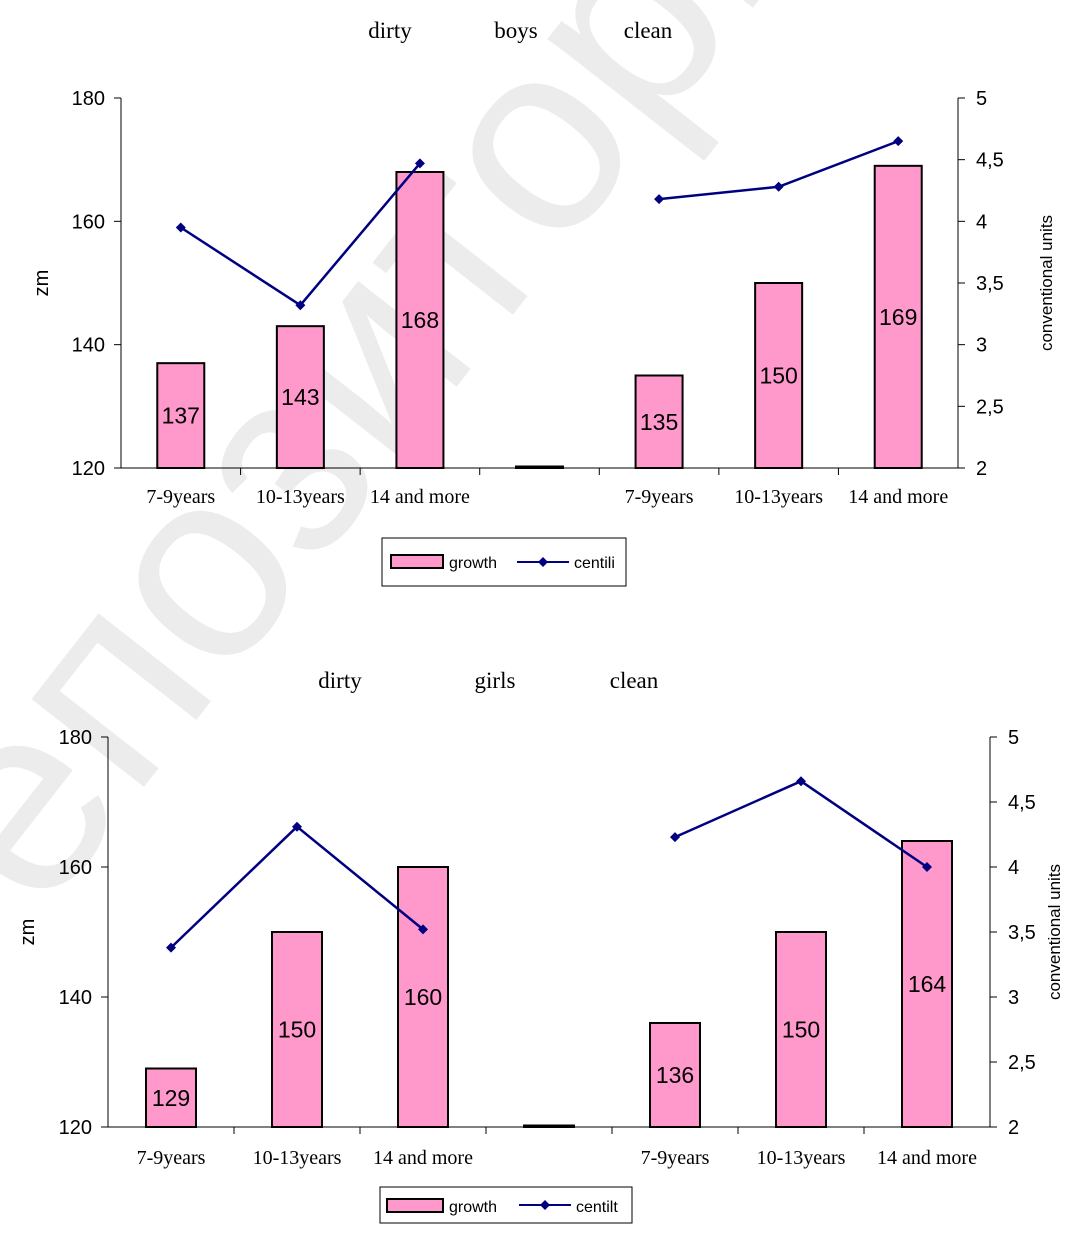 The height and width of the screenshot is (1237, 1073). What do you see at coordinates (594, 563) in the screenshot?
I see `legend-label-centili: centili` at bounding box center [594, 563].